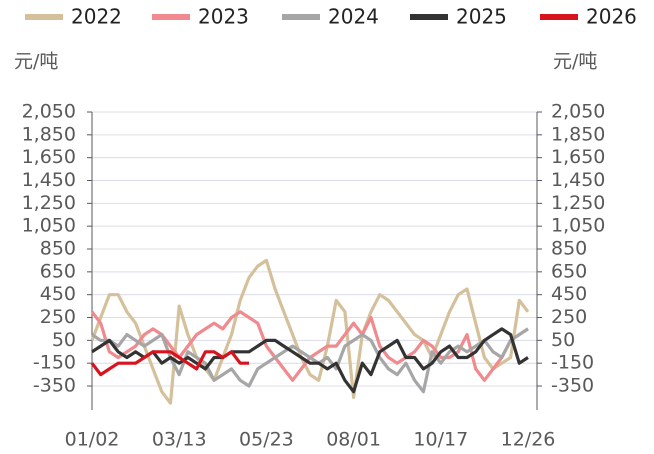  Describe the element at coordinates (58, 317) in the screenshot. I see `y-tick-label: 250` at that location.